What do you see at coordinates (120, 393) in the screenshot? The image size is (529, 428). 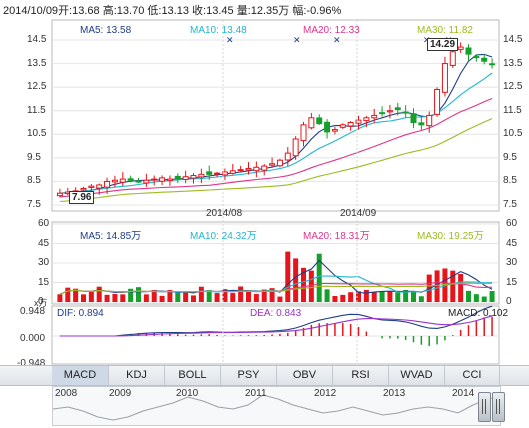 I see `year-2009: 2009` at bounding box center [120, 393].